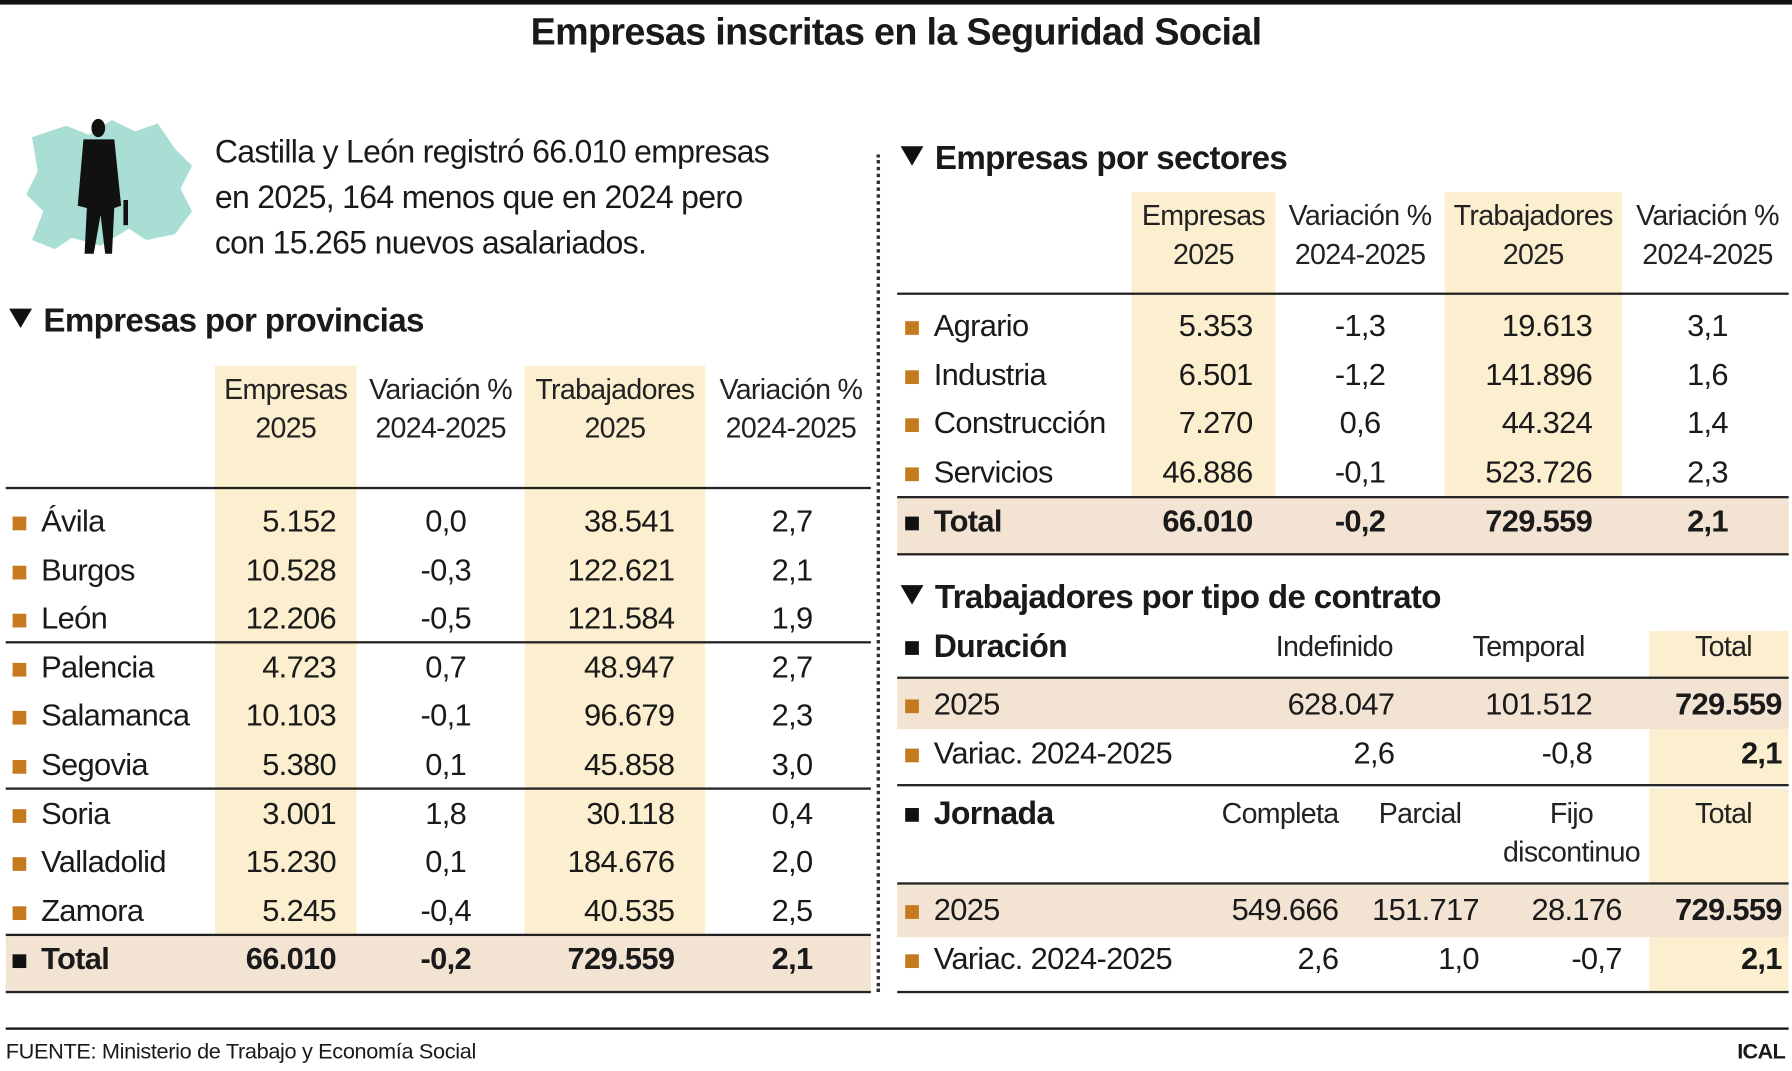  What do you see at coordinates (75, 813) in the screenshot?
I see `province-name: Soria` at bounding box center [75, 813].